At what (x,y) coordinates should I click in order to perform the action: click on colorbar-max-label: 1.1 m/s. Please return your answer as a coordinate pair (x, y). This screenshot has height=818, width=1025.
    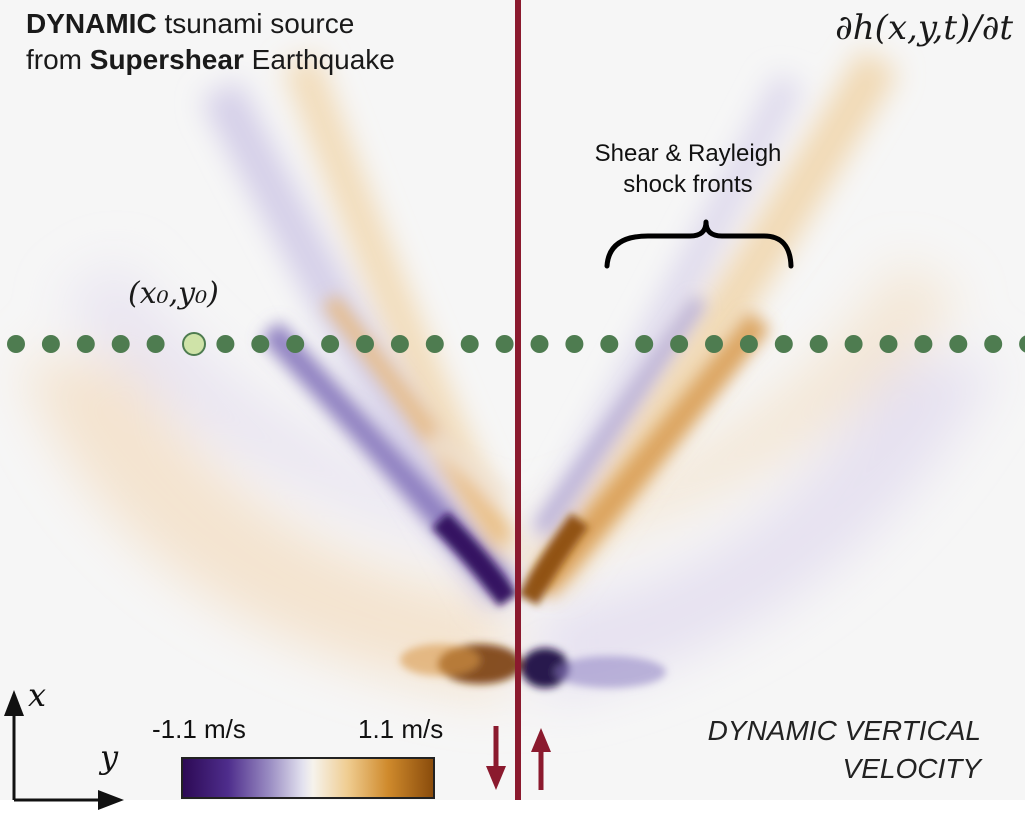
    Looking at the image, I should click on (401, 729).